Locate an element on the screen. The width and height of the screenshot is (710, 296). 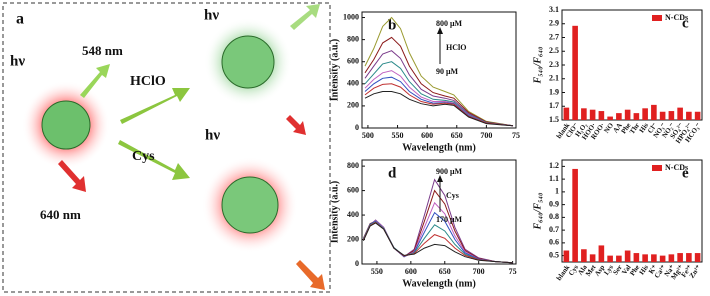
x-tick-label: 75 is located at coordinates (513, 271).